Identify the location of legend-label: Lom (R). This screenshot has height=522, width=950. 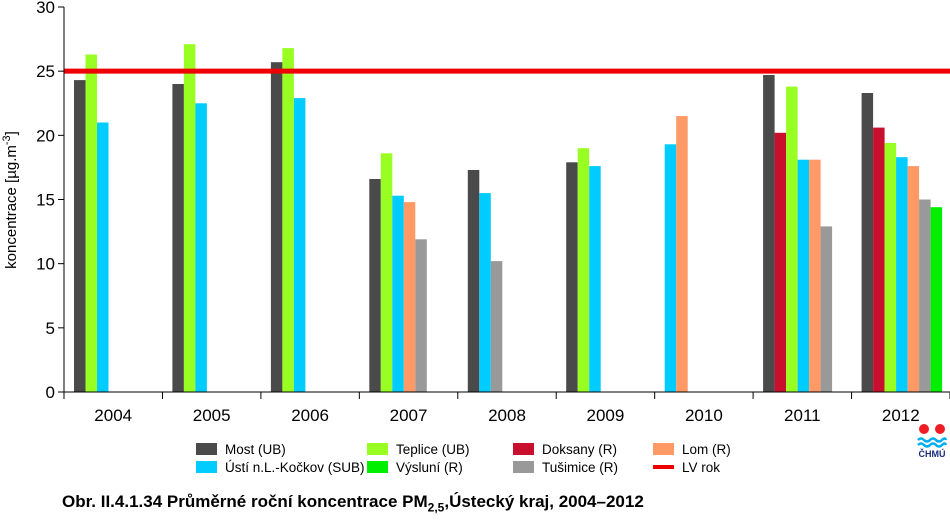
(706, 449).